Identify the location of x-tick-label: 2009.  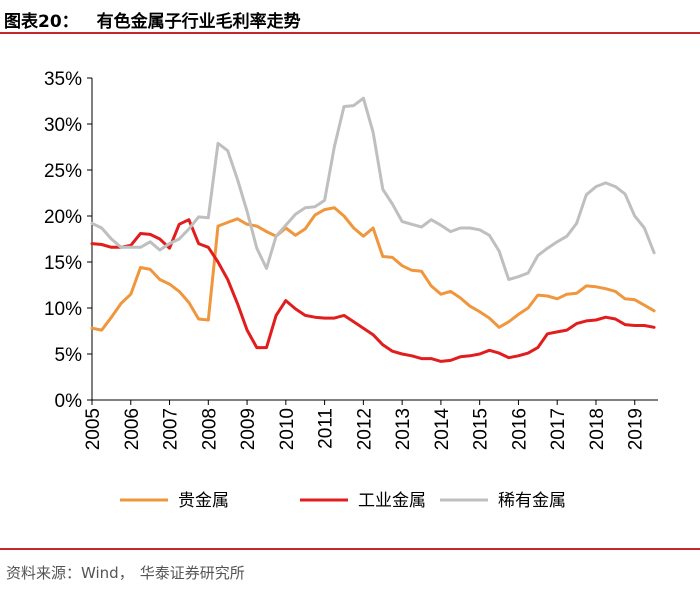
(248, 429).